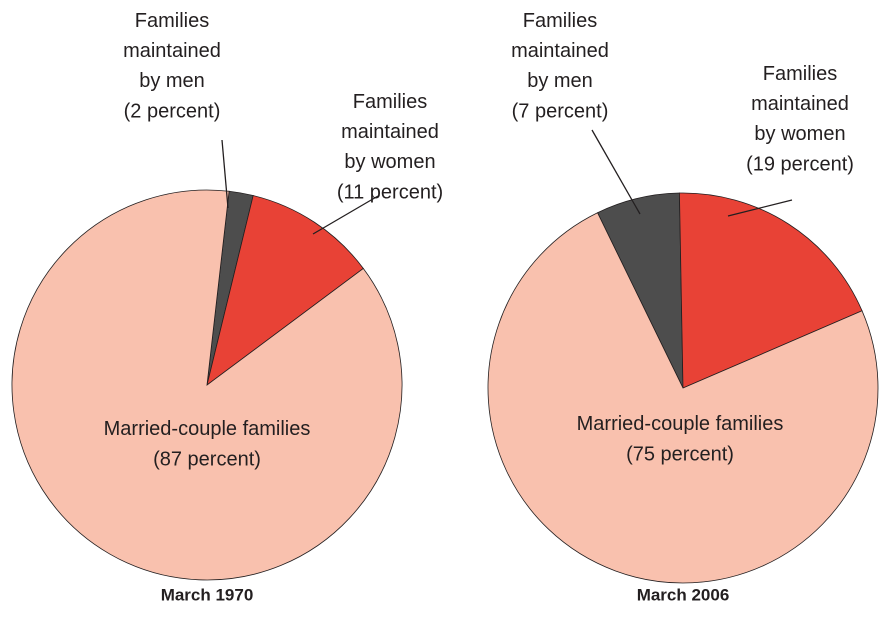 The width and height of the screenshot is (880, 620). I want to click on value-label: (7 percent), so click(560, 111).